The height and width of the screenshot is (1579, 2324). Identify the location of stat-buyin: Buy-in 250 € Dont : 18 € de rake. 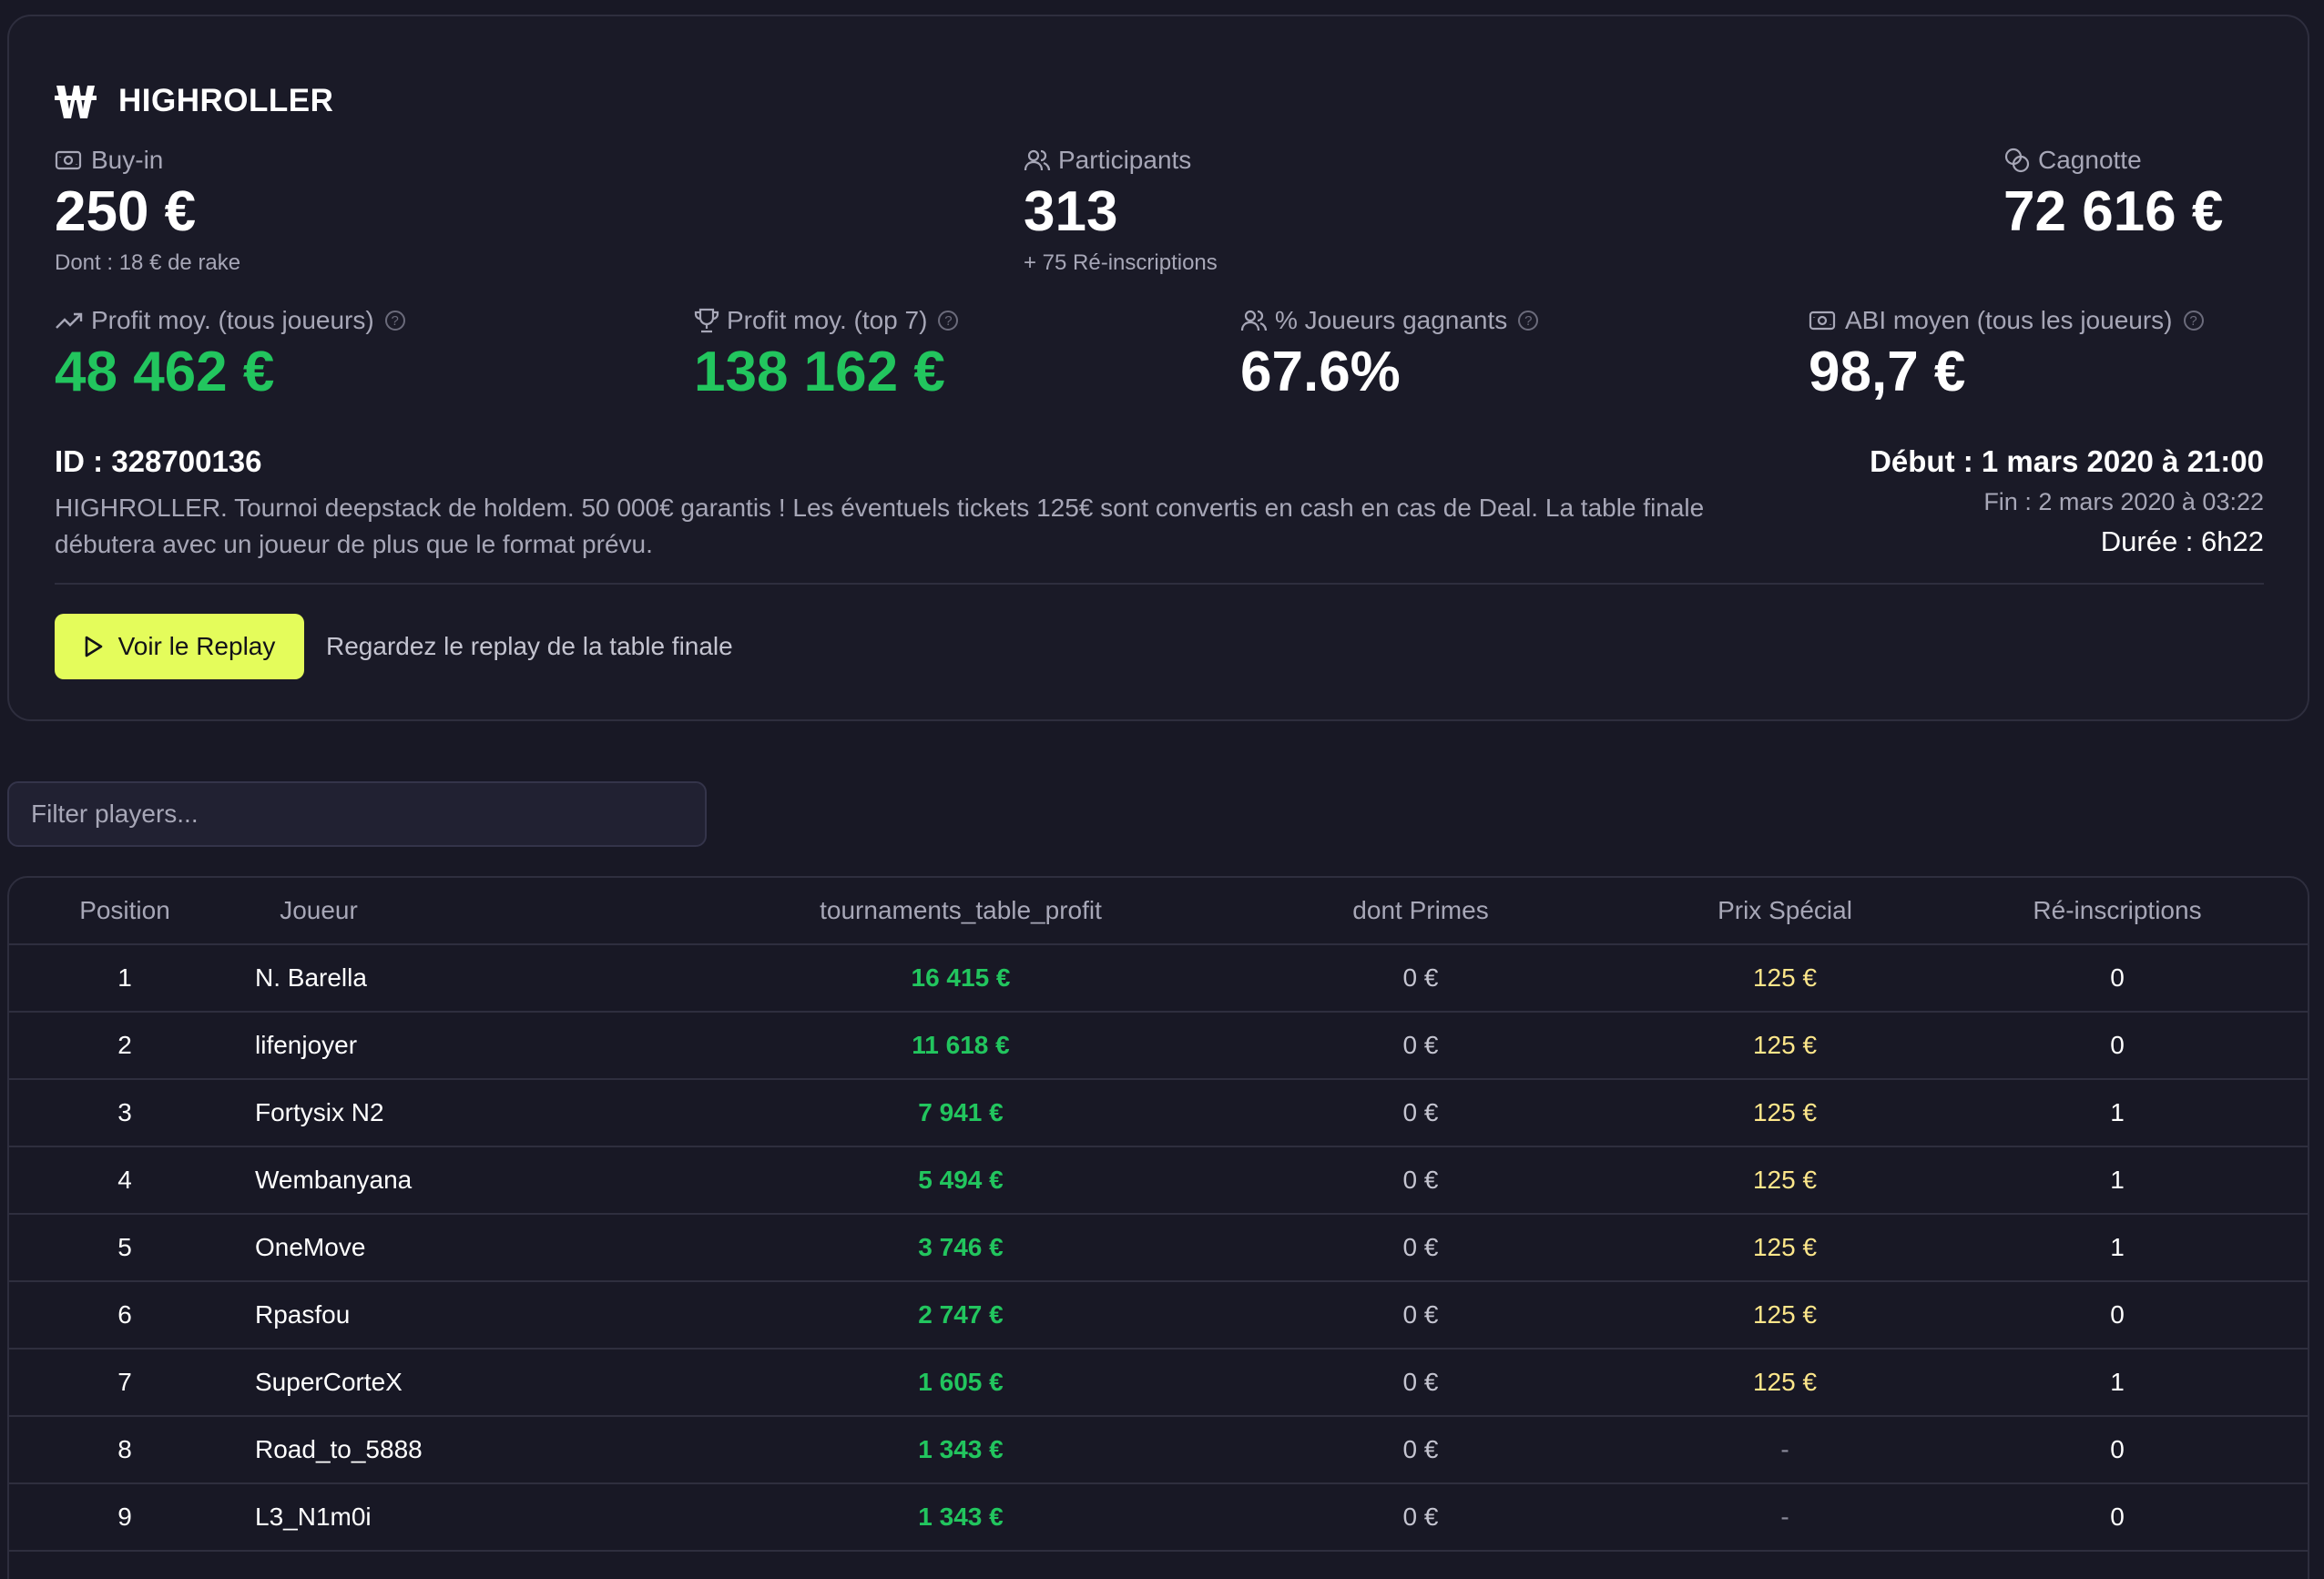
(147, 211).